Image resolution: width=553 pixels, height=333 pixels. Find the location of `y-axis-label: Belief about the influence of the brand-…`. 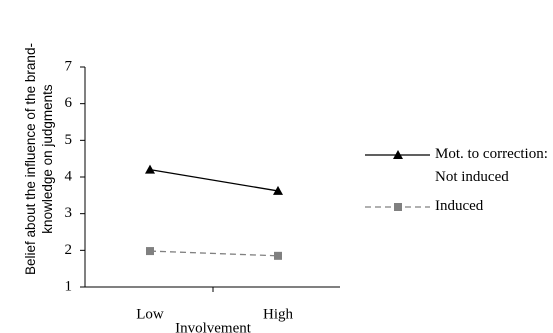

y-axis-label: Belief about the influence of the brand-… is located at coordinates (39, 159).